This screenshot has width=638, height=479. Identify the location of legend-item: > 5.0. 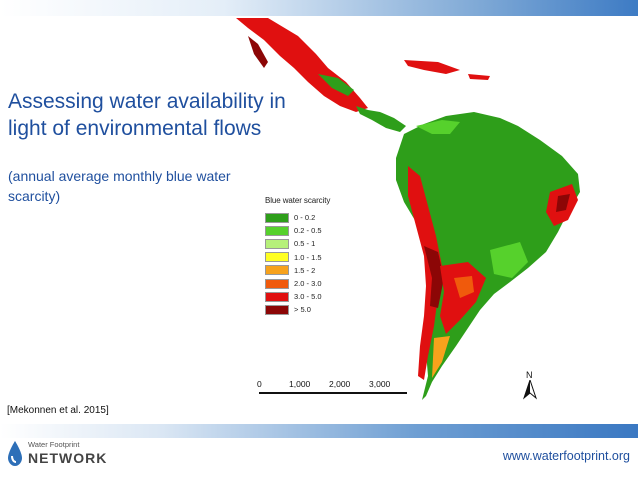
(325, 309).